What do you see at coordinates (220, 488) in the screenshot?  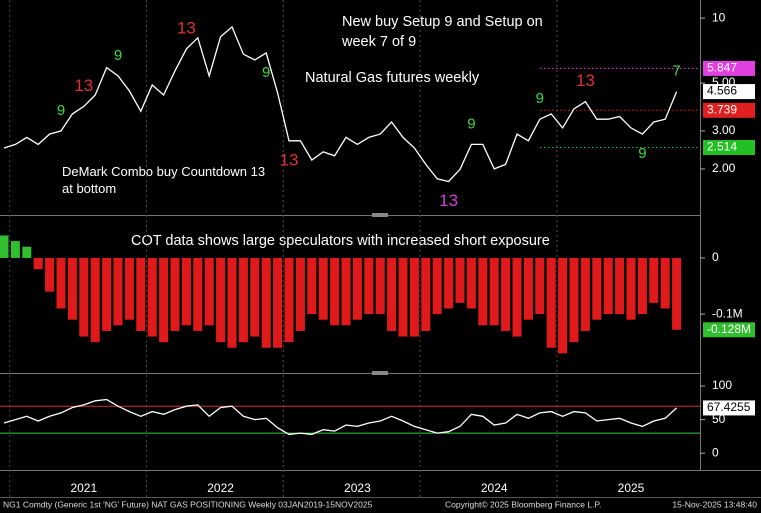 I see `x-tick-label: 2022` at bounding box center [220, 488].